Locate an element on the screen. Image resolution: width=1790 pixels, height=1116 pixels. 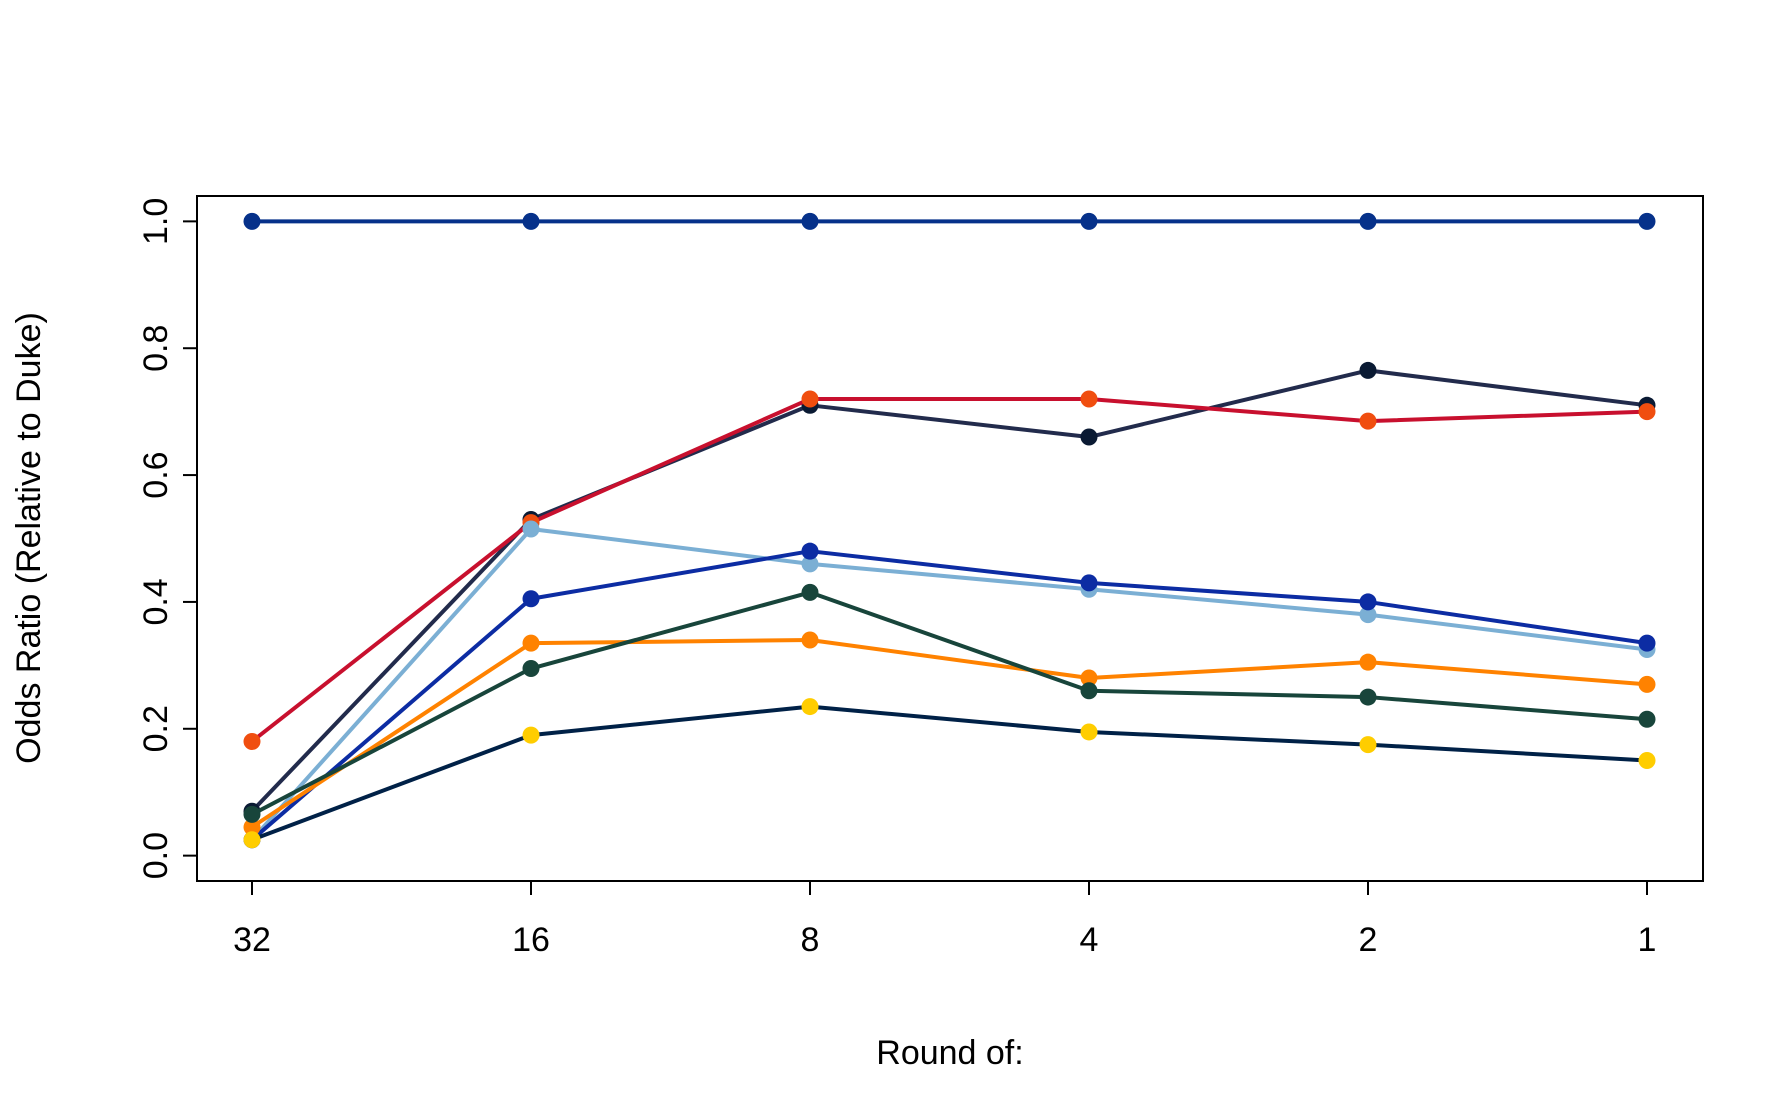
x-tick-label: 4 is located at coordinates (1089, 940).